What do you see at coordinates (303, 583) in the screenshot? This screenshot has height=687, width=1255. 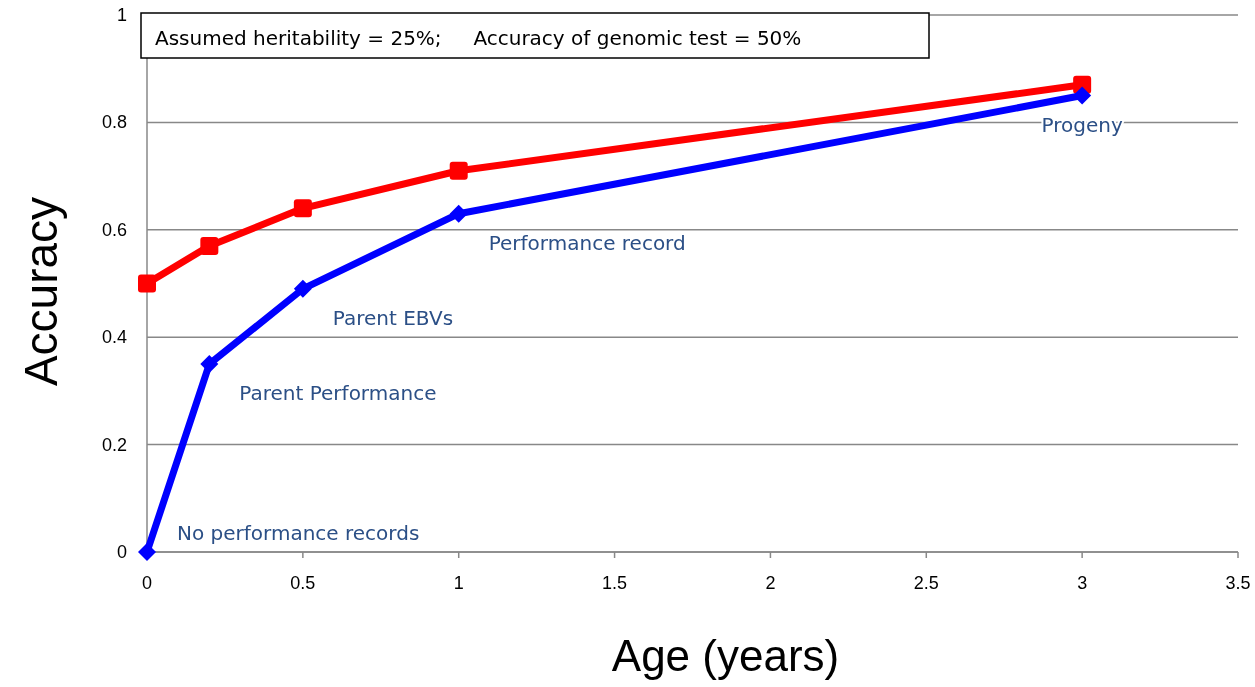 I see `x-tick-label: 0.5` at bounding box center [303, 583].